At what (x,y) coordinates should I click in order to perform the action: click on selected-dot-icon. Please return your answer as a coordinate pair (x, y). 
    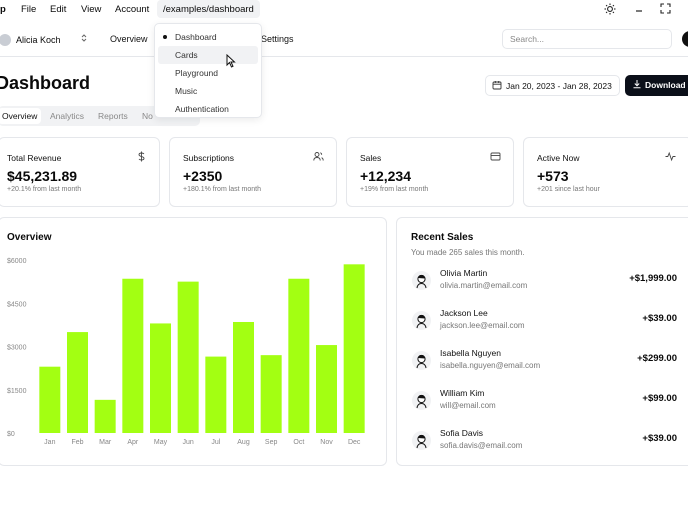
    Looking at the image, I should click on (165, 37).